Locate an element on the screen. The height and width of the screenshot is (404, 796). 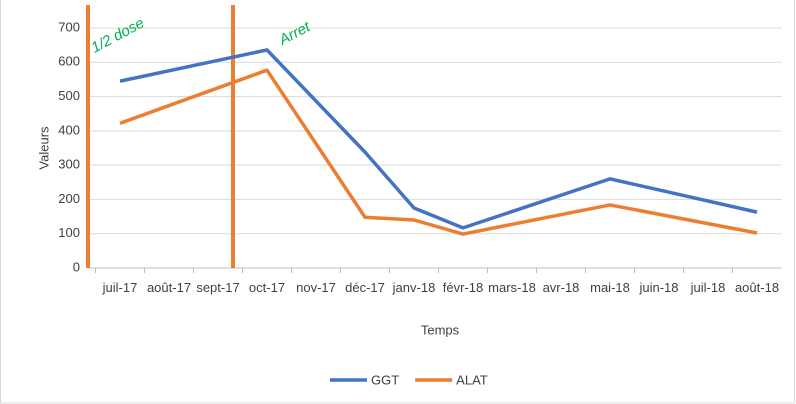
x-tick-label: mai-18 is located at coordinates (610, 287).